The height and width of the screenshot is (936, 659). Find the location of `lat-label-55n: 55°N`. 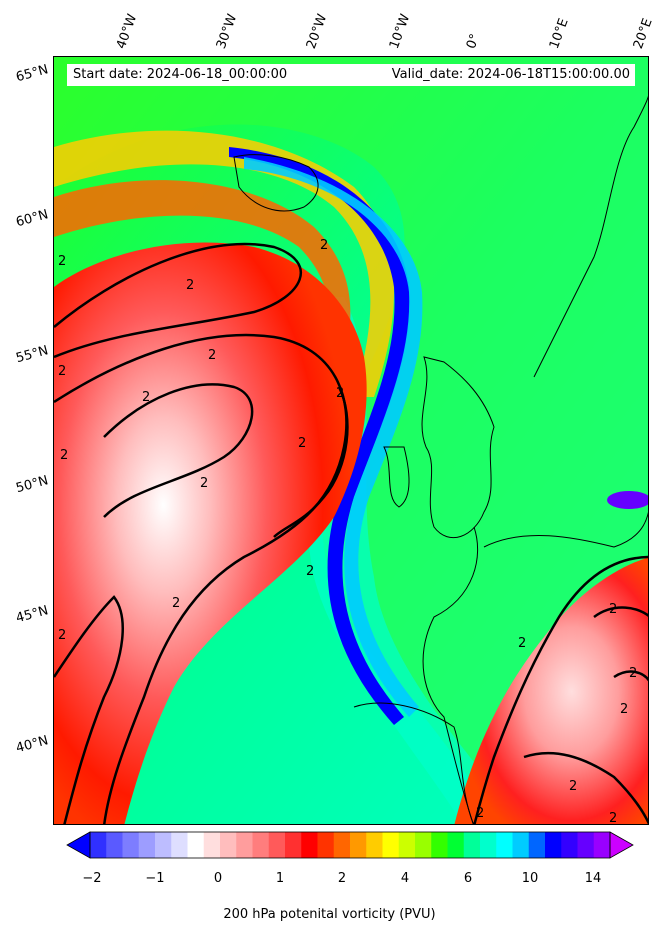

lat-label-55n: 55°N is located at coordinates (32, 355).